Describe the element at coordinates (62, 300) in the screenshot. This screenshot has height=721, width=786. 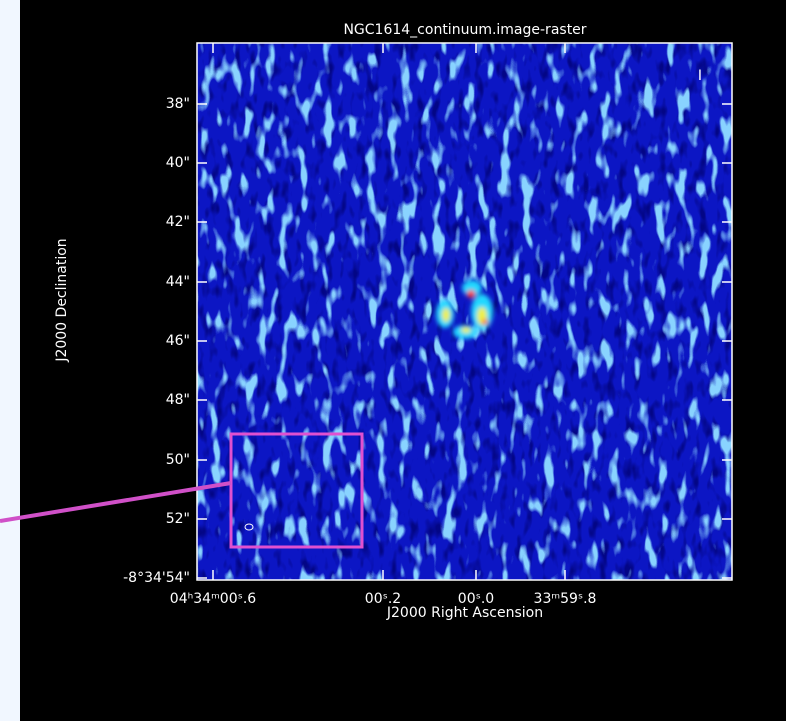
I see `y-axis-label: J2000 Declination` at that location.